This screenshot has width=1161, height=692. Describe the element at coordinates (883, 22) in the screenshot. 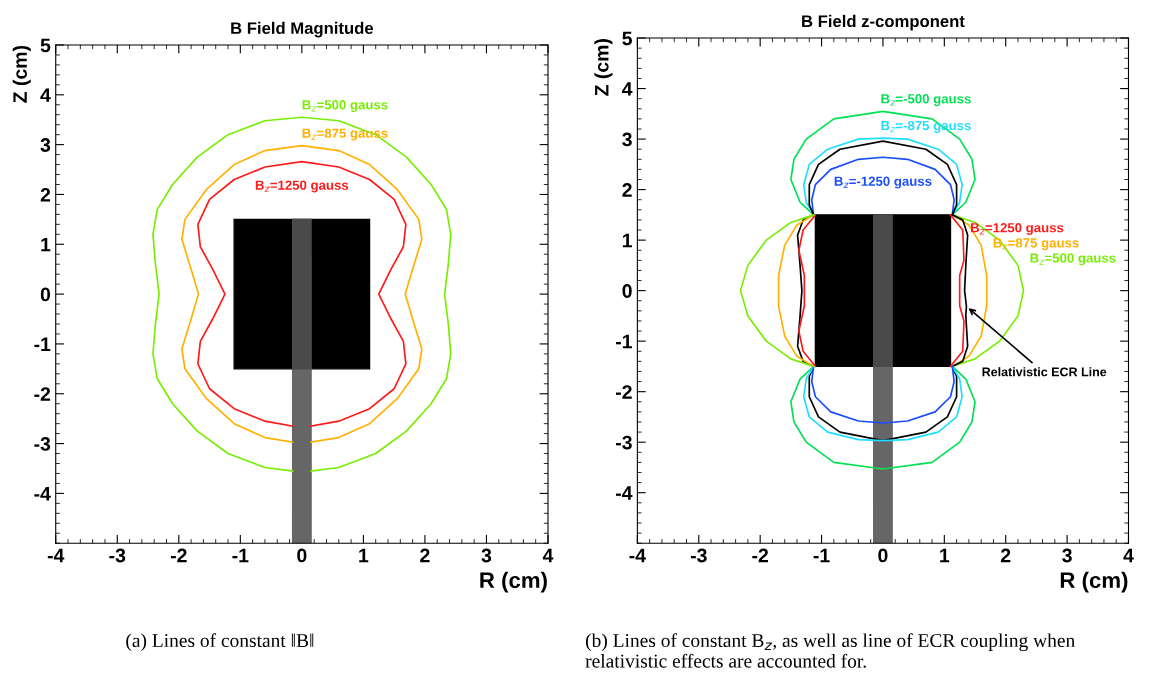

I see `chart-title: B Field z-component` at that location.